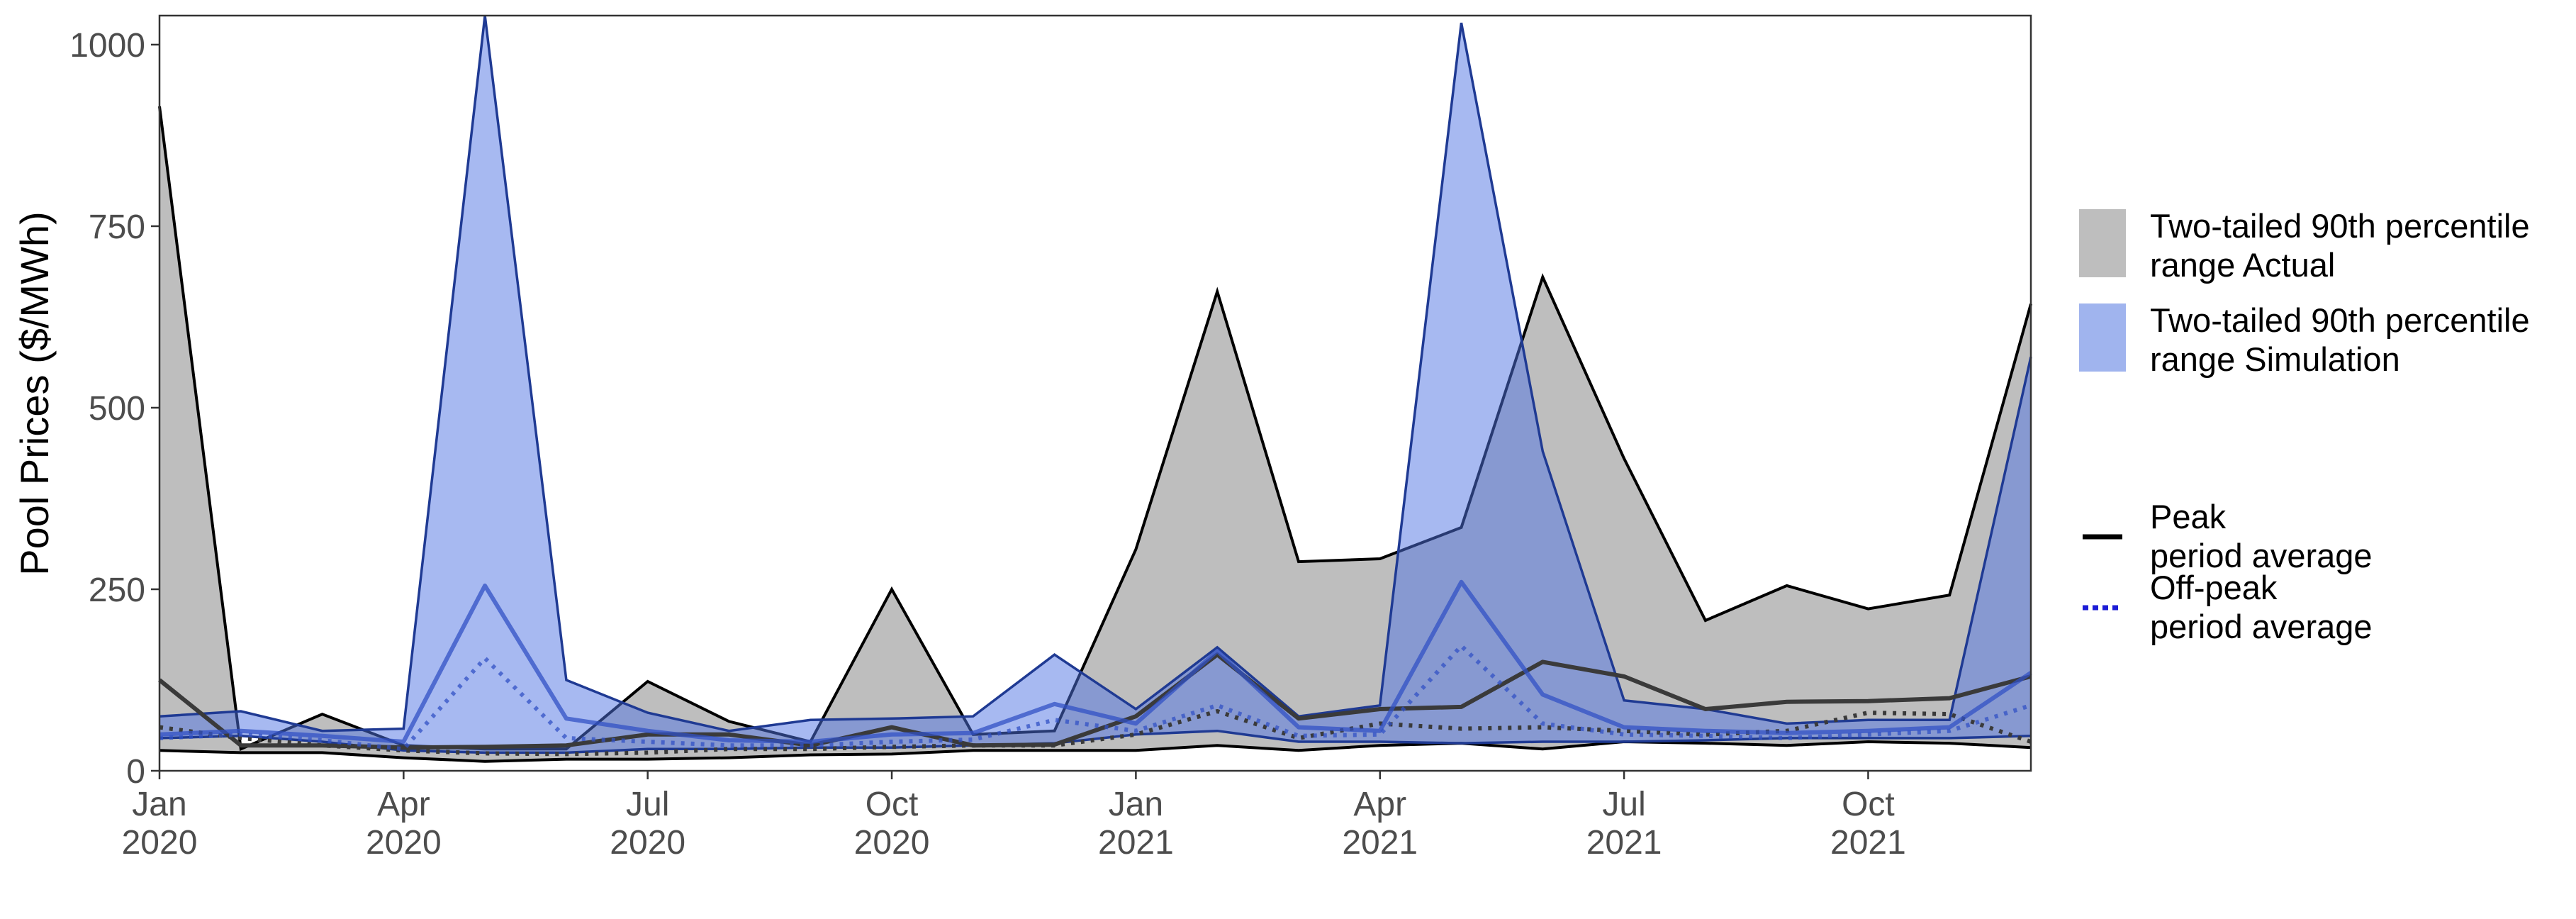 The image size is (2576, 919). Describe the element at coordinates (2275, 359) in the screenshot. I see `legend-label-line: range Simulation` at that location.